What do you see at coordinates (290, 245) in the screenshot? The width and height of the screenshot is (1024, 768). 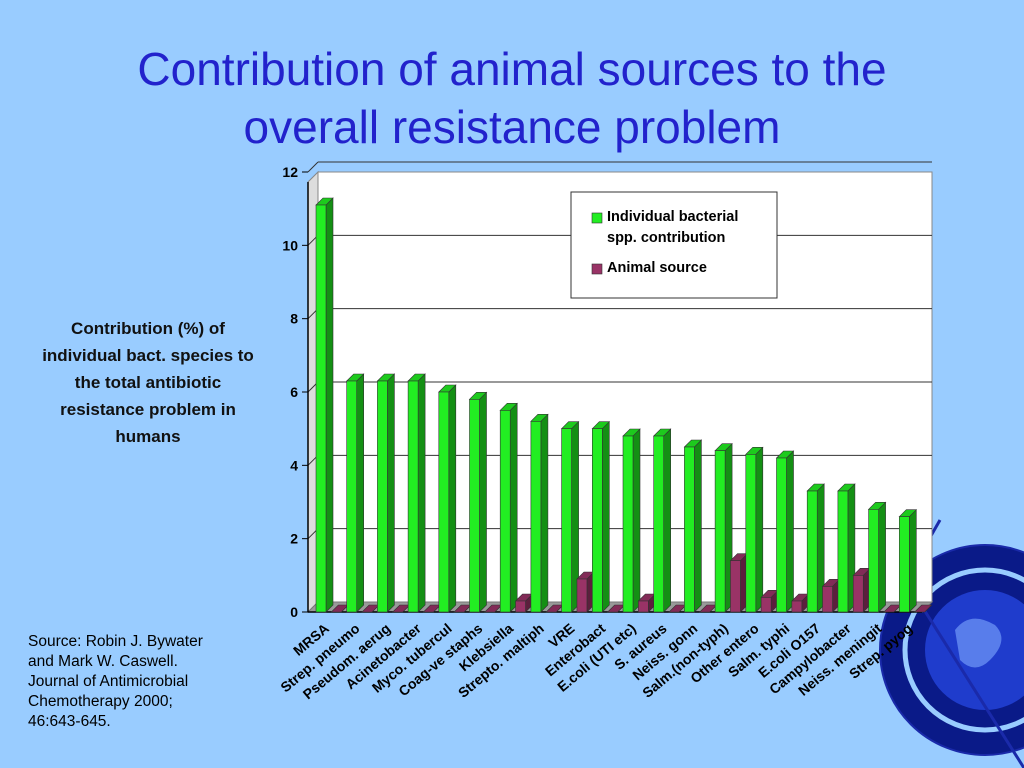 I see `y-tick-label: 10` at bounding box center [290, 245].